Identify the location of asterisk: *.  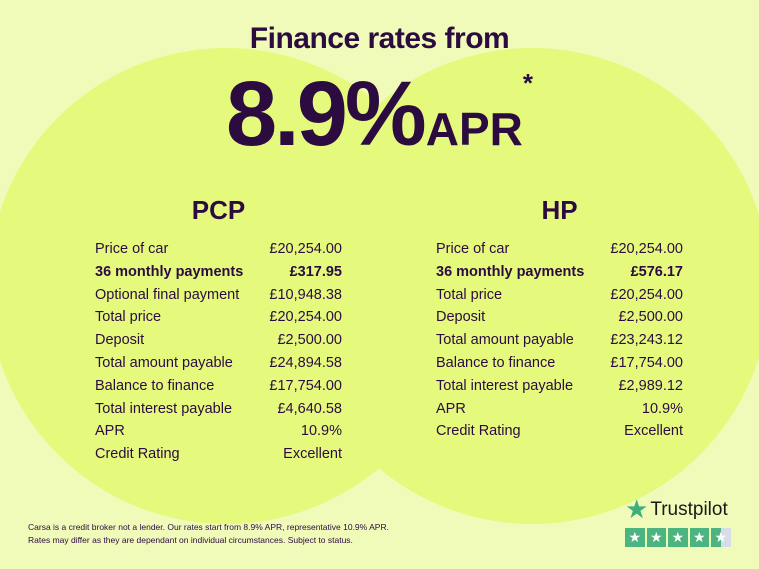
(527, 83).